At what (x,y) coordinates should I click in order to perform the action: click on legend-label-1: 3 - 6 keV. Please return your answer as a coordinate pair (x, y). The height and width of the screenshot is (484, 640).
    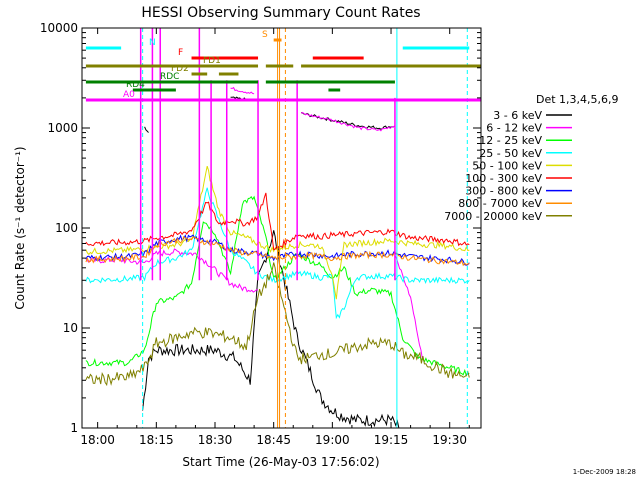
    Looking at the image, I should click on (517, 115).